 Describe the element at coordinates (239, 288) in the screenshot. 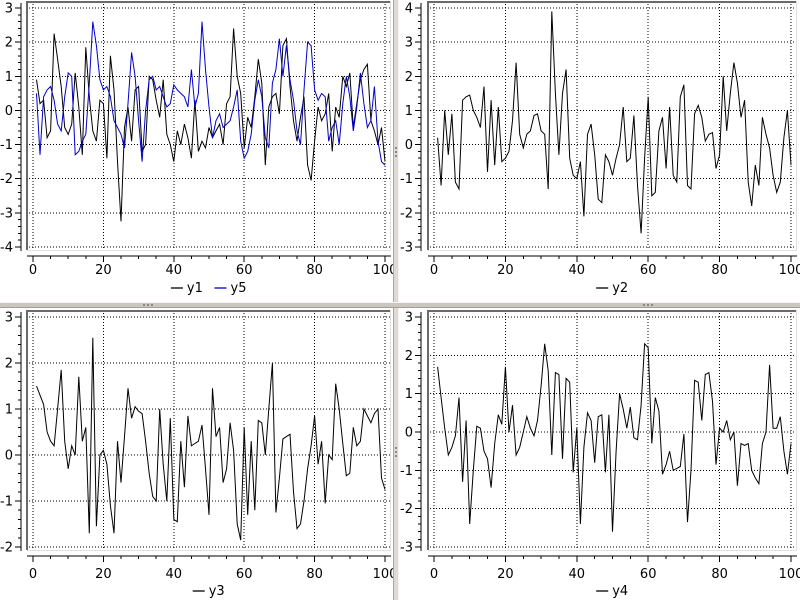

I see `legend-label-y5: y5` at that location.